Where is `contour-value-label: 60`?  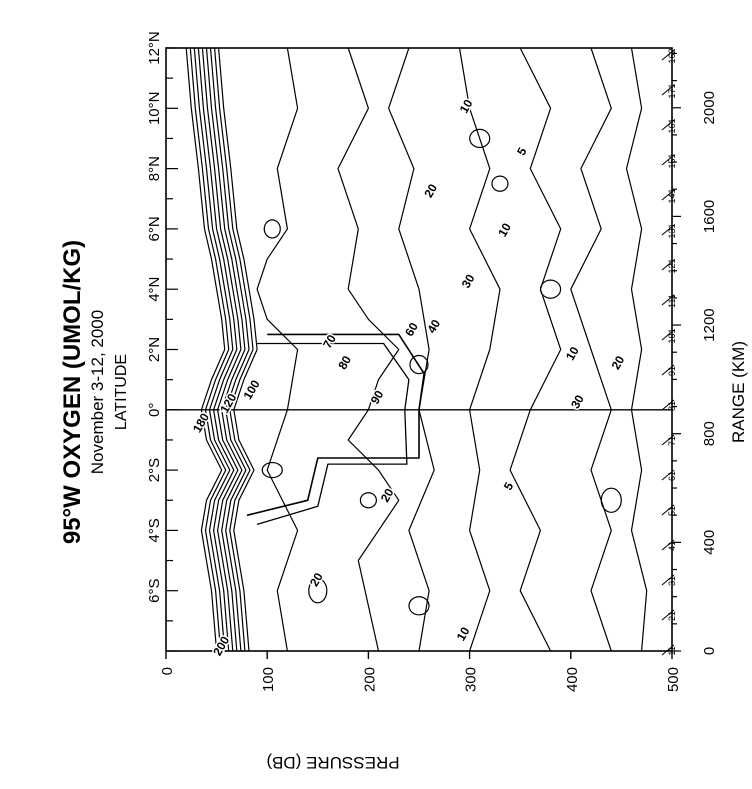 contour-value-label: 60 is located at coordinates (411, 329).